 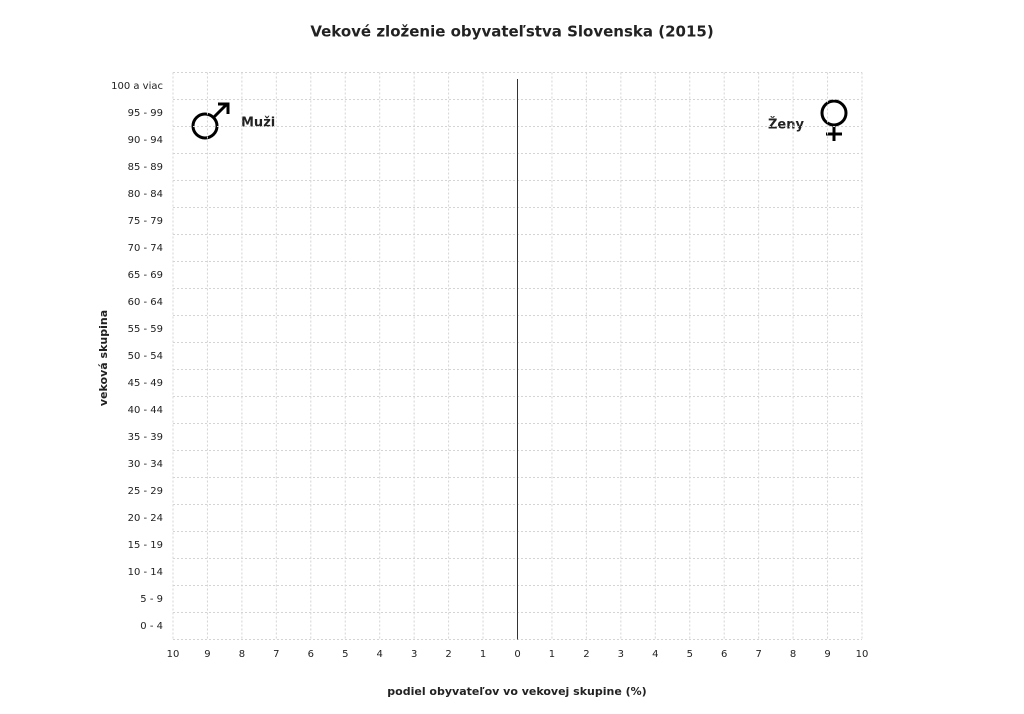 What do you see at coordinates (145, 221) in the screenshot?
I see `y-tick-label: 75 - 79` at bounding box center [145, 221].